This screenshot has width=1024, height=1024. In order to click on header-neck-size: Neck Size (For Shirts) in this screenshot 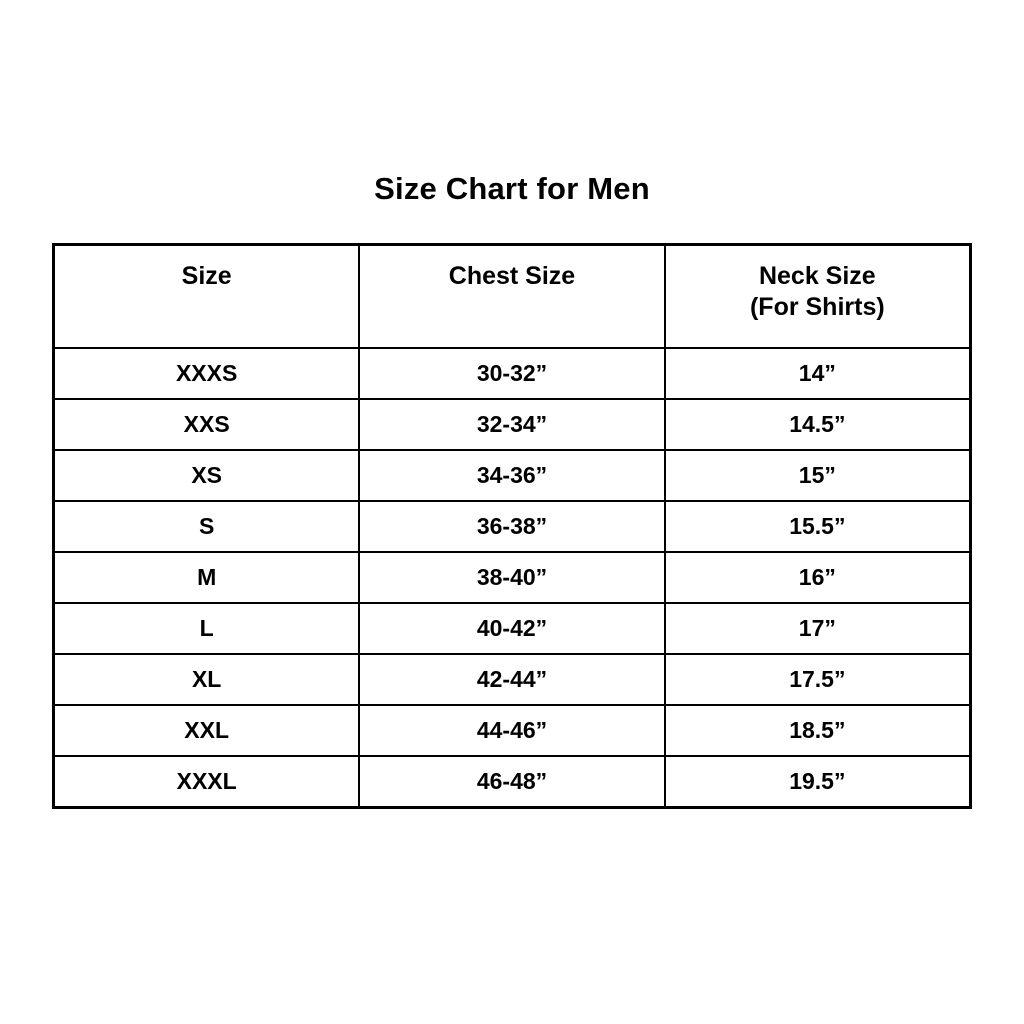, I will do `click(817, 296)`.